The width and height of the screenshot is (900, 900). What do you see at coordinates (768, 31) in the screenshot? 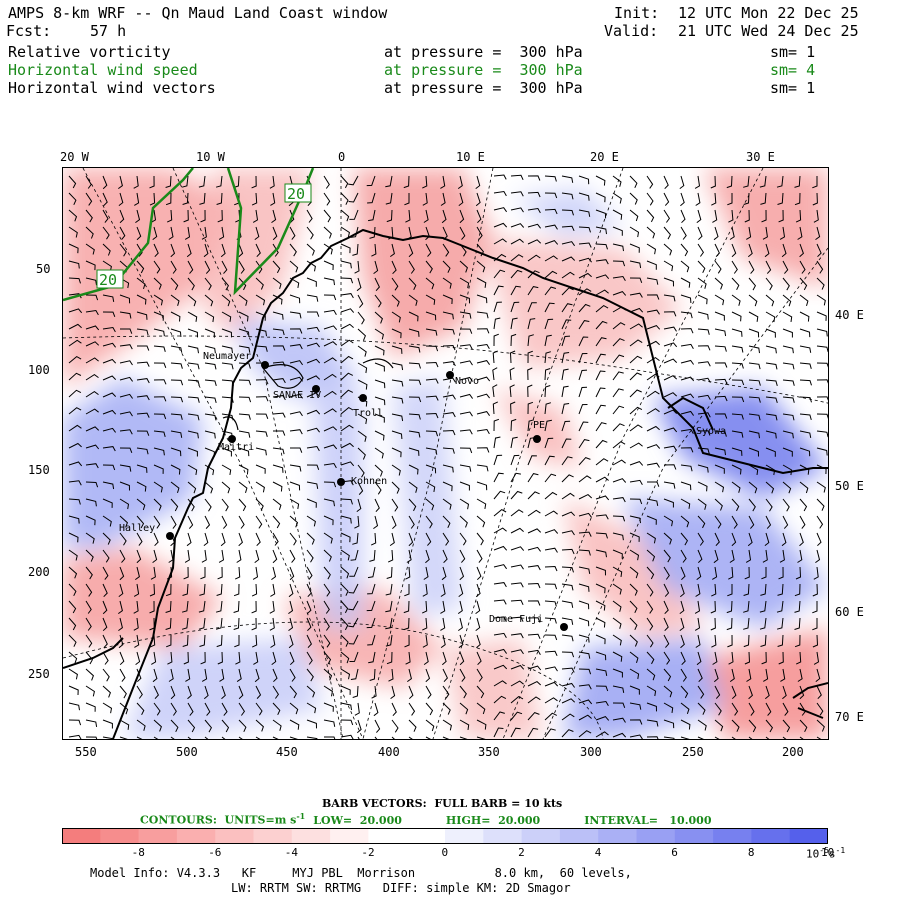
I see `valid-value: 21 UTC Wed 24 Dec 25` at bounding box center [768, 31].